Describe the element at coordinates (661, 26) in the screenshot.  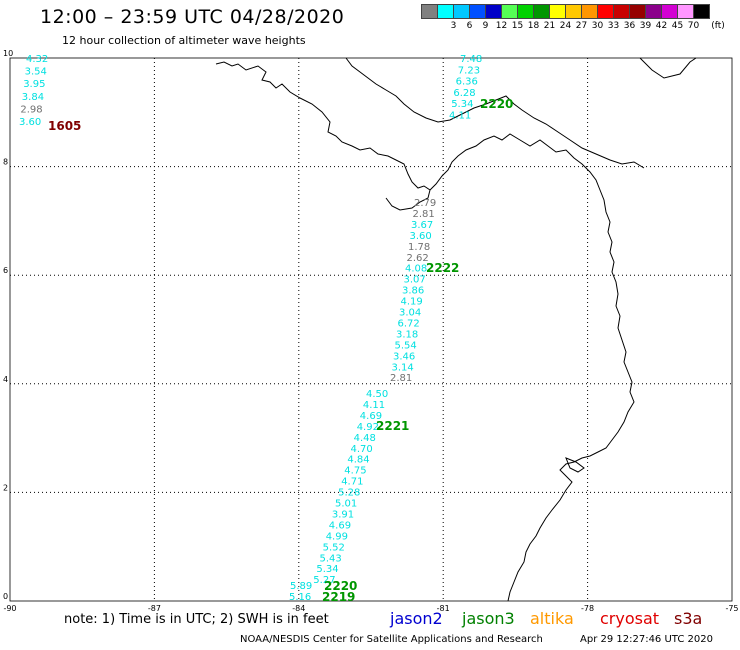
I see `color-scale-label: 42` at that location.